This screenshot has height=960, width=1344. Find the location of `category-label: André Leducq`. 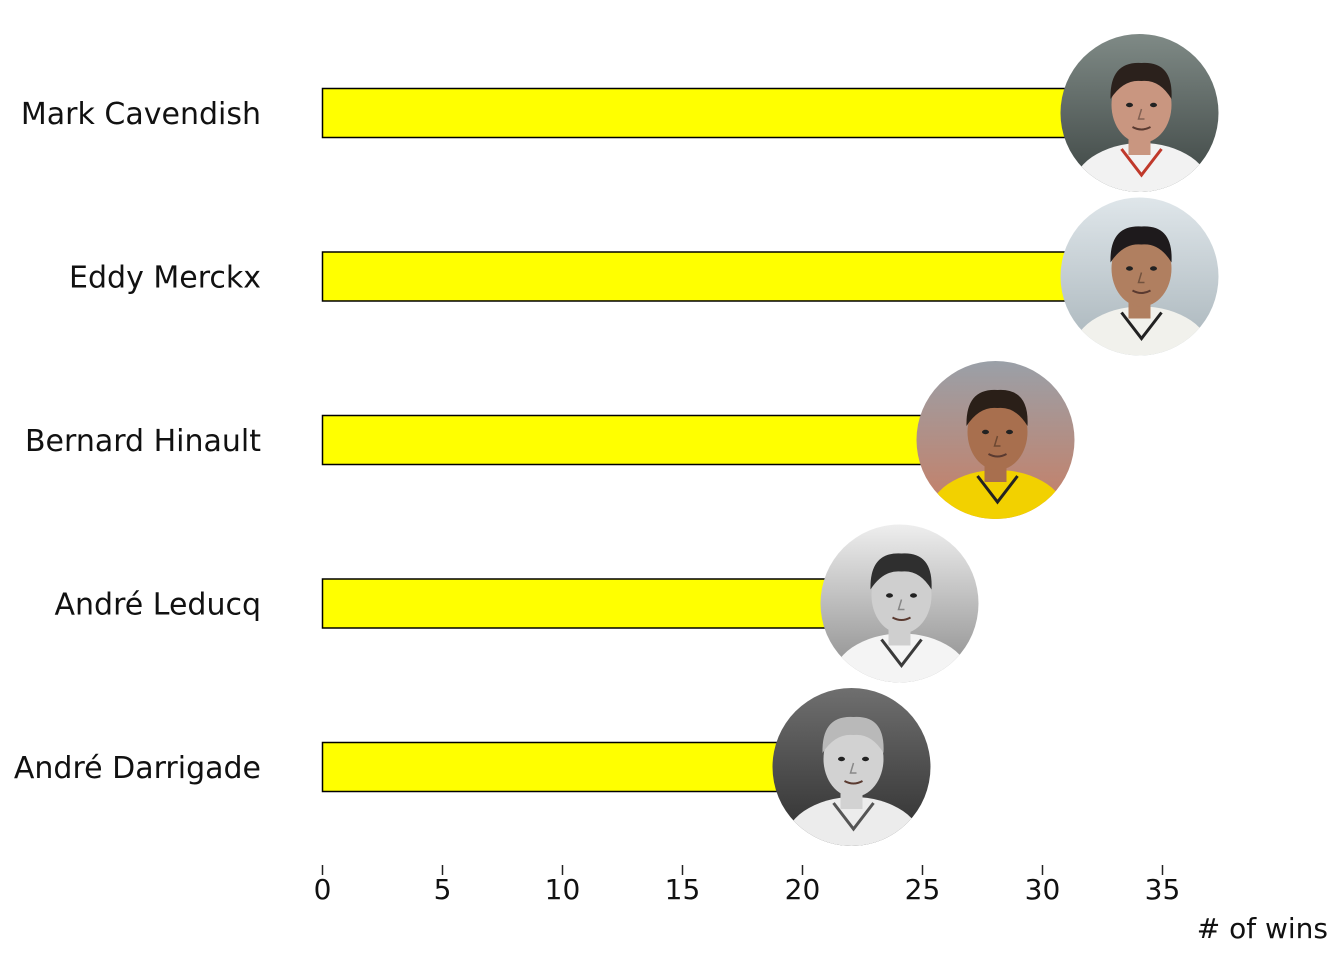

category-label: André Leducq is located at coordinates (158, 605).